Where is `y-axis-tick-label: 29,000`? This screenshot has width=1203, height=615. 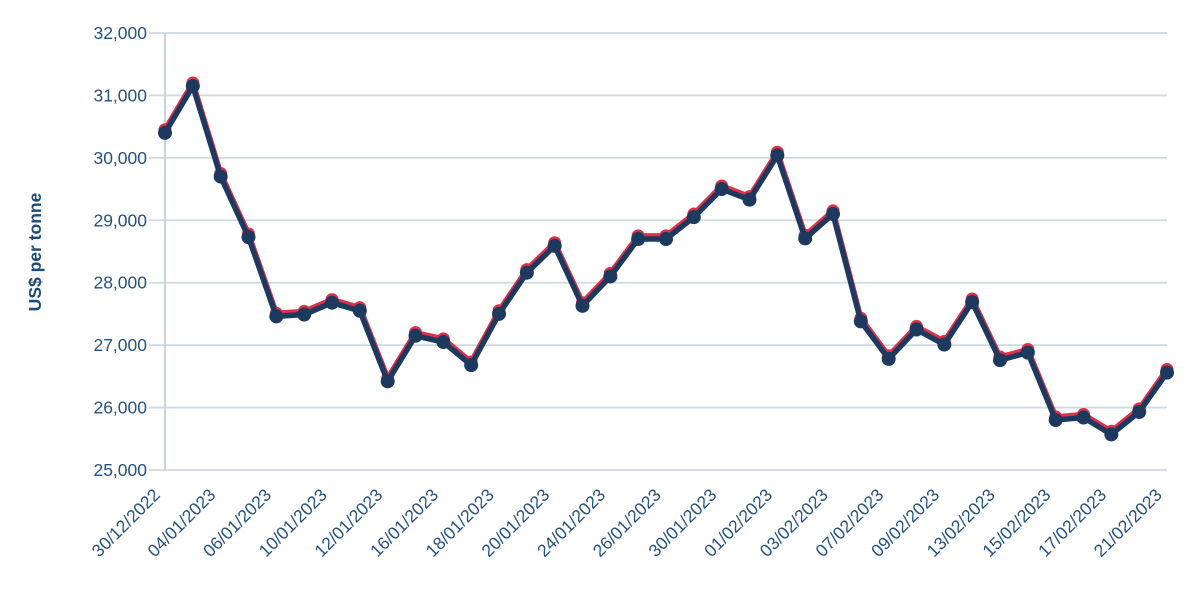
y-axis-tick-label: 29,000 is located at coordinates (120, 220).